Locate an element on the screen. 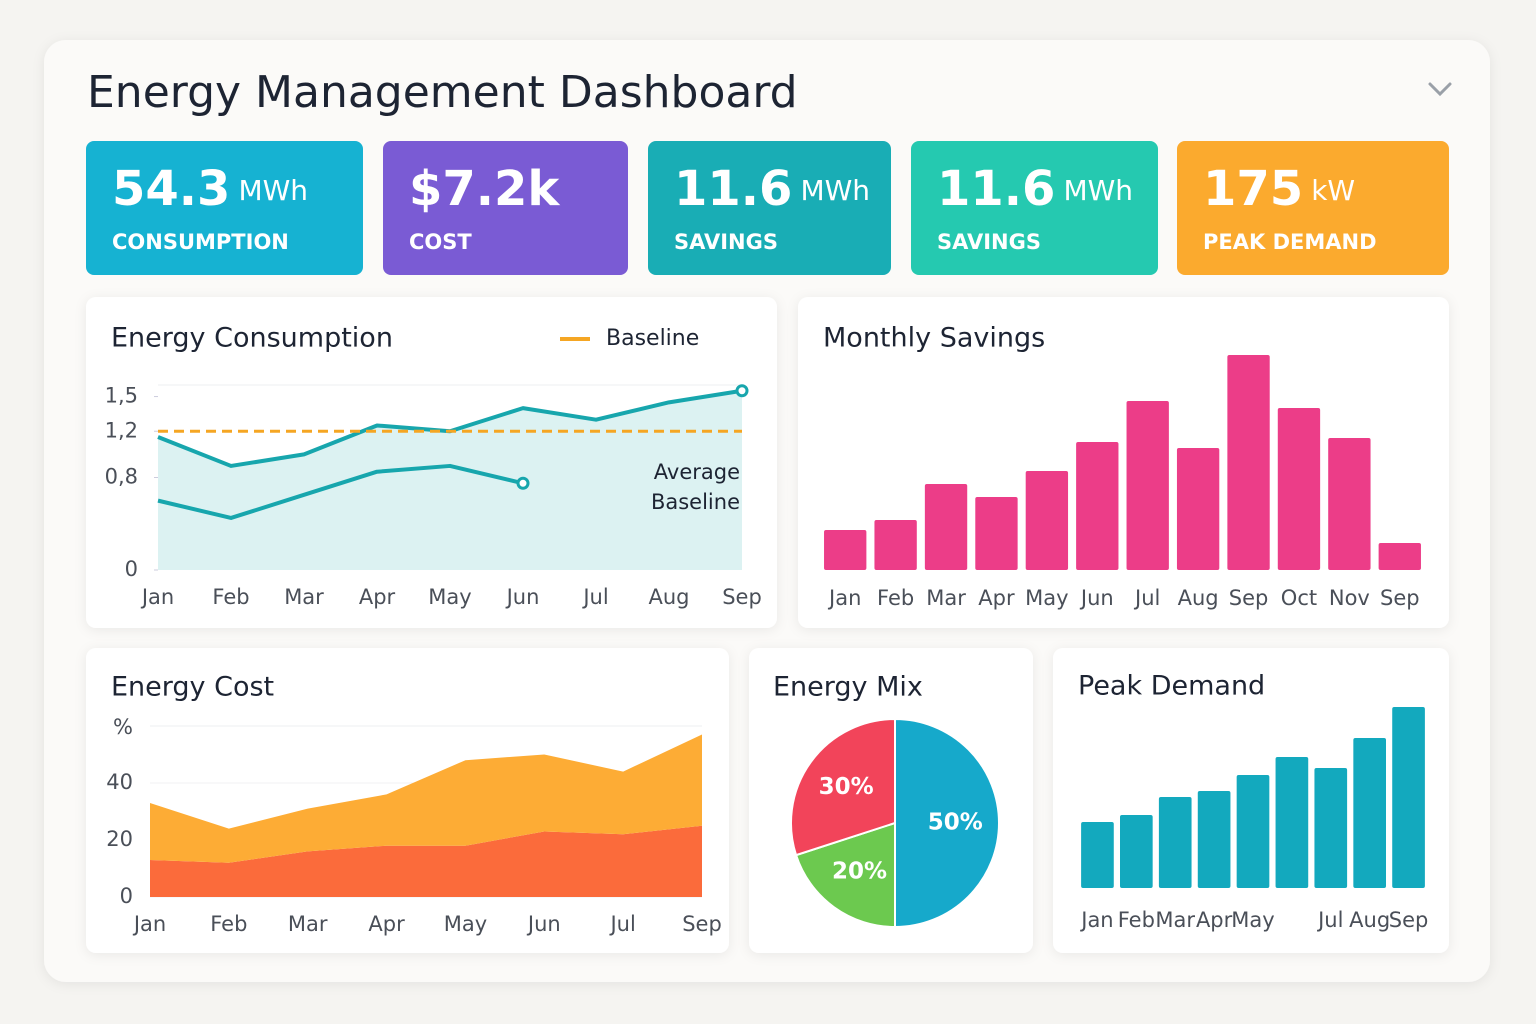 This screenshot has width=1536, height=1024. kpi-label: COST is located at coordinates (440, 242).